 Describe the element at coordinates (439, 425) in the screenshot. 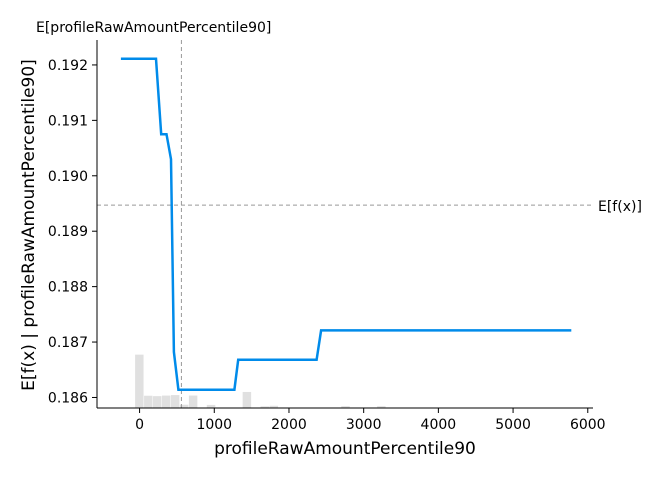

I see `x-tick-label: 4000` at that location.